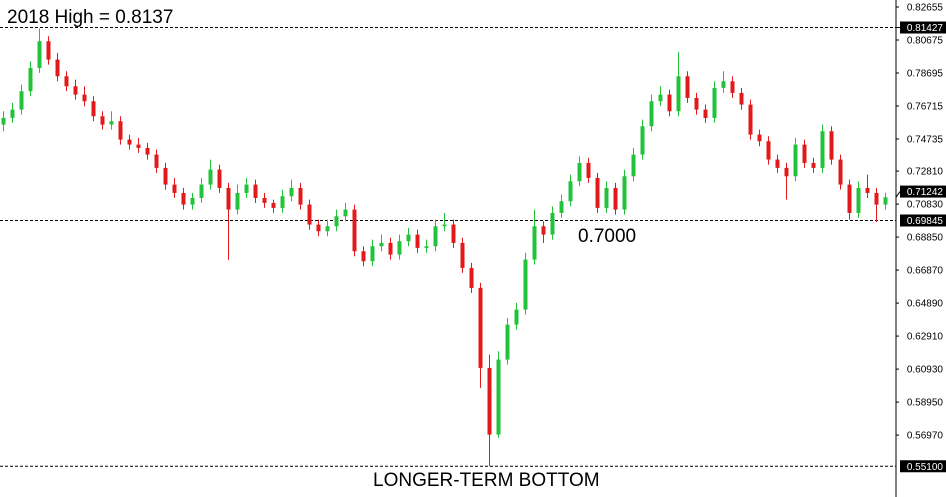  I want to click on y-tick-label: 0.62910, so click(925, 337).